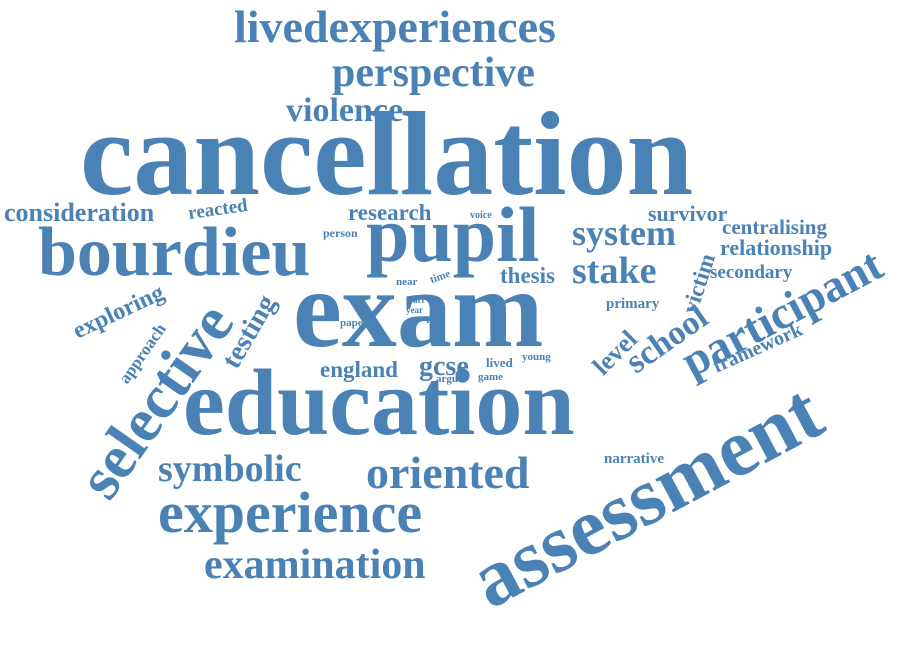  Describe the element at coordinates (453, 234) in the screenshot. I see `word-pupil: pupil` at that location.